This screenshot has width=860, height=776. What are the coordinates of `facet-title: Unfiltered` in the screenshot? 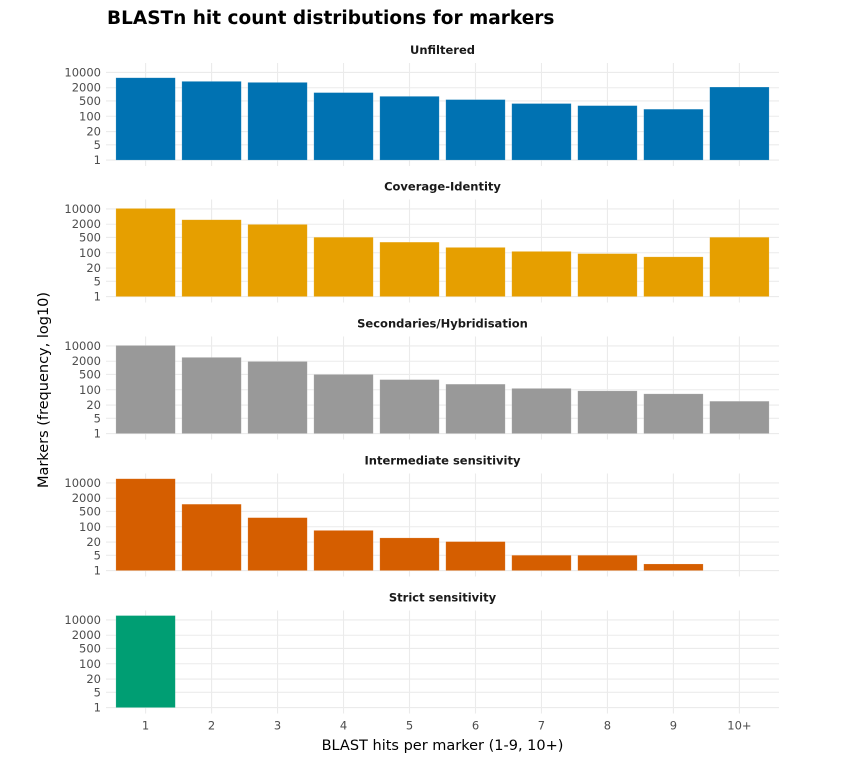 It's located at (442, 50).